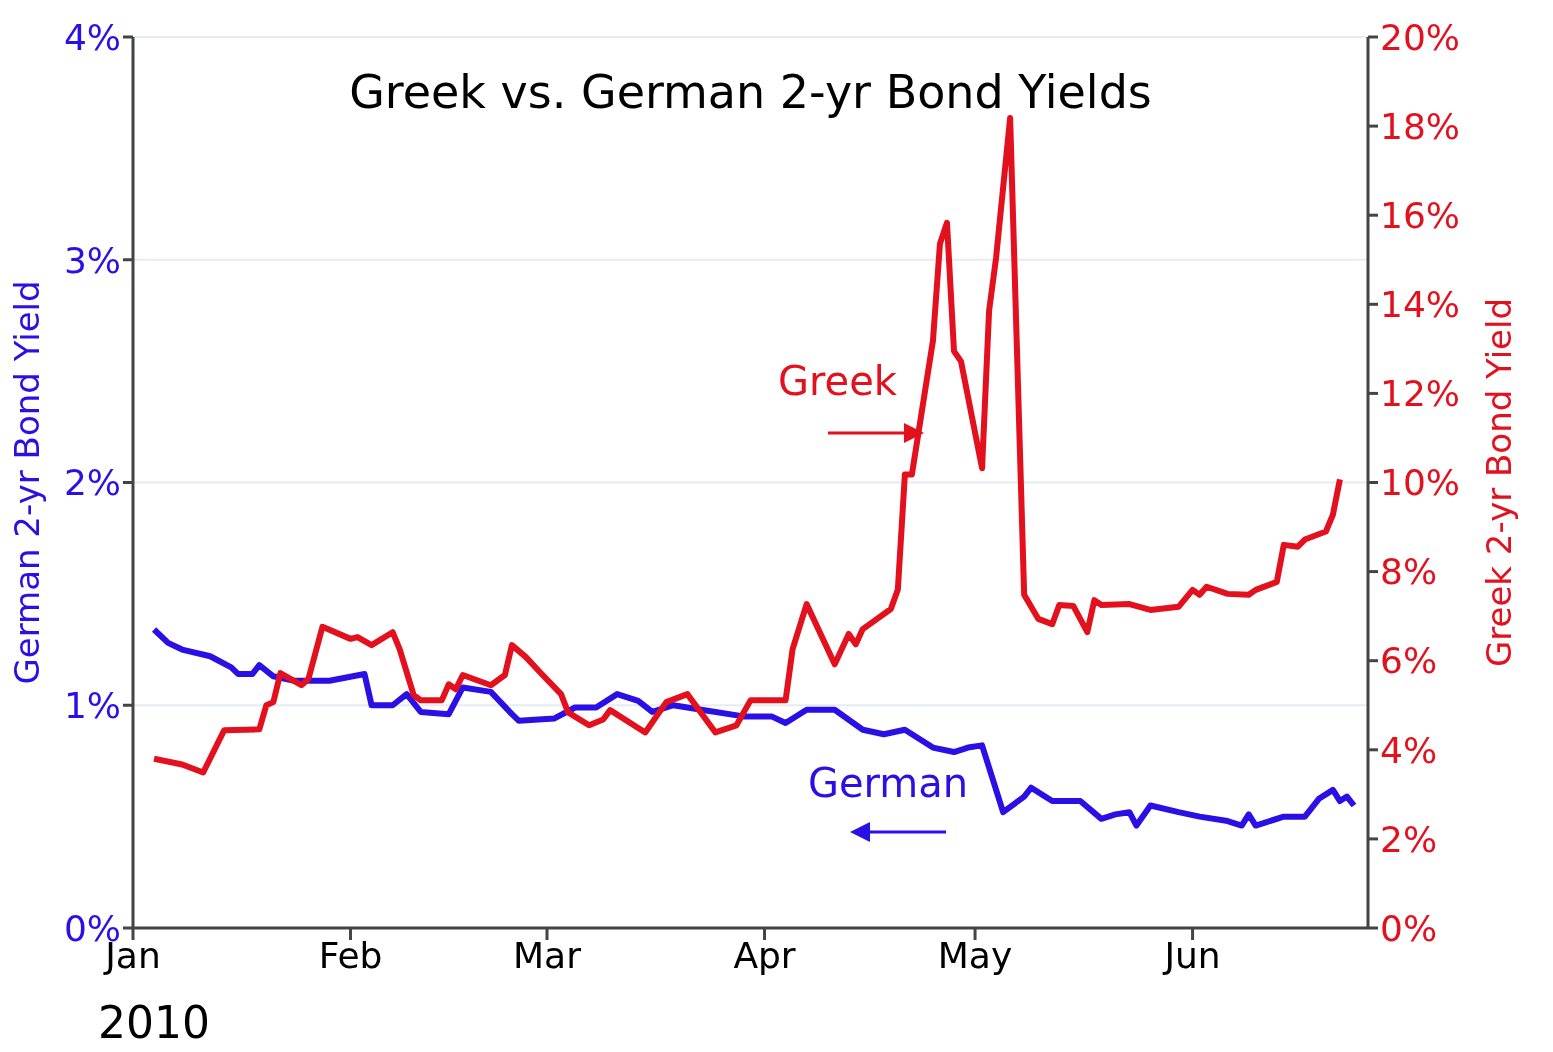 The height and width of the screenshot is (1052, 1553). Describe the element at coordinates (350, 955) in the screenshot. I see `x-tick-label: Feb` at that location.